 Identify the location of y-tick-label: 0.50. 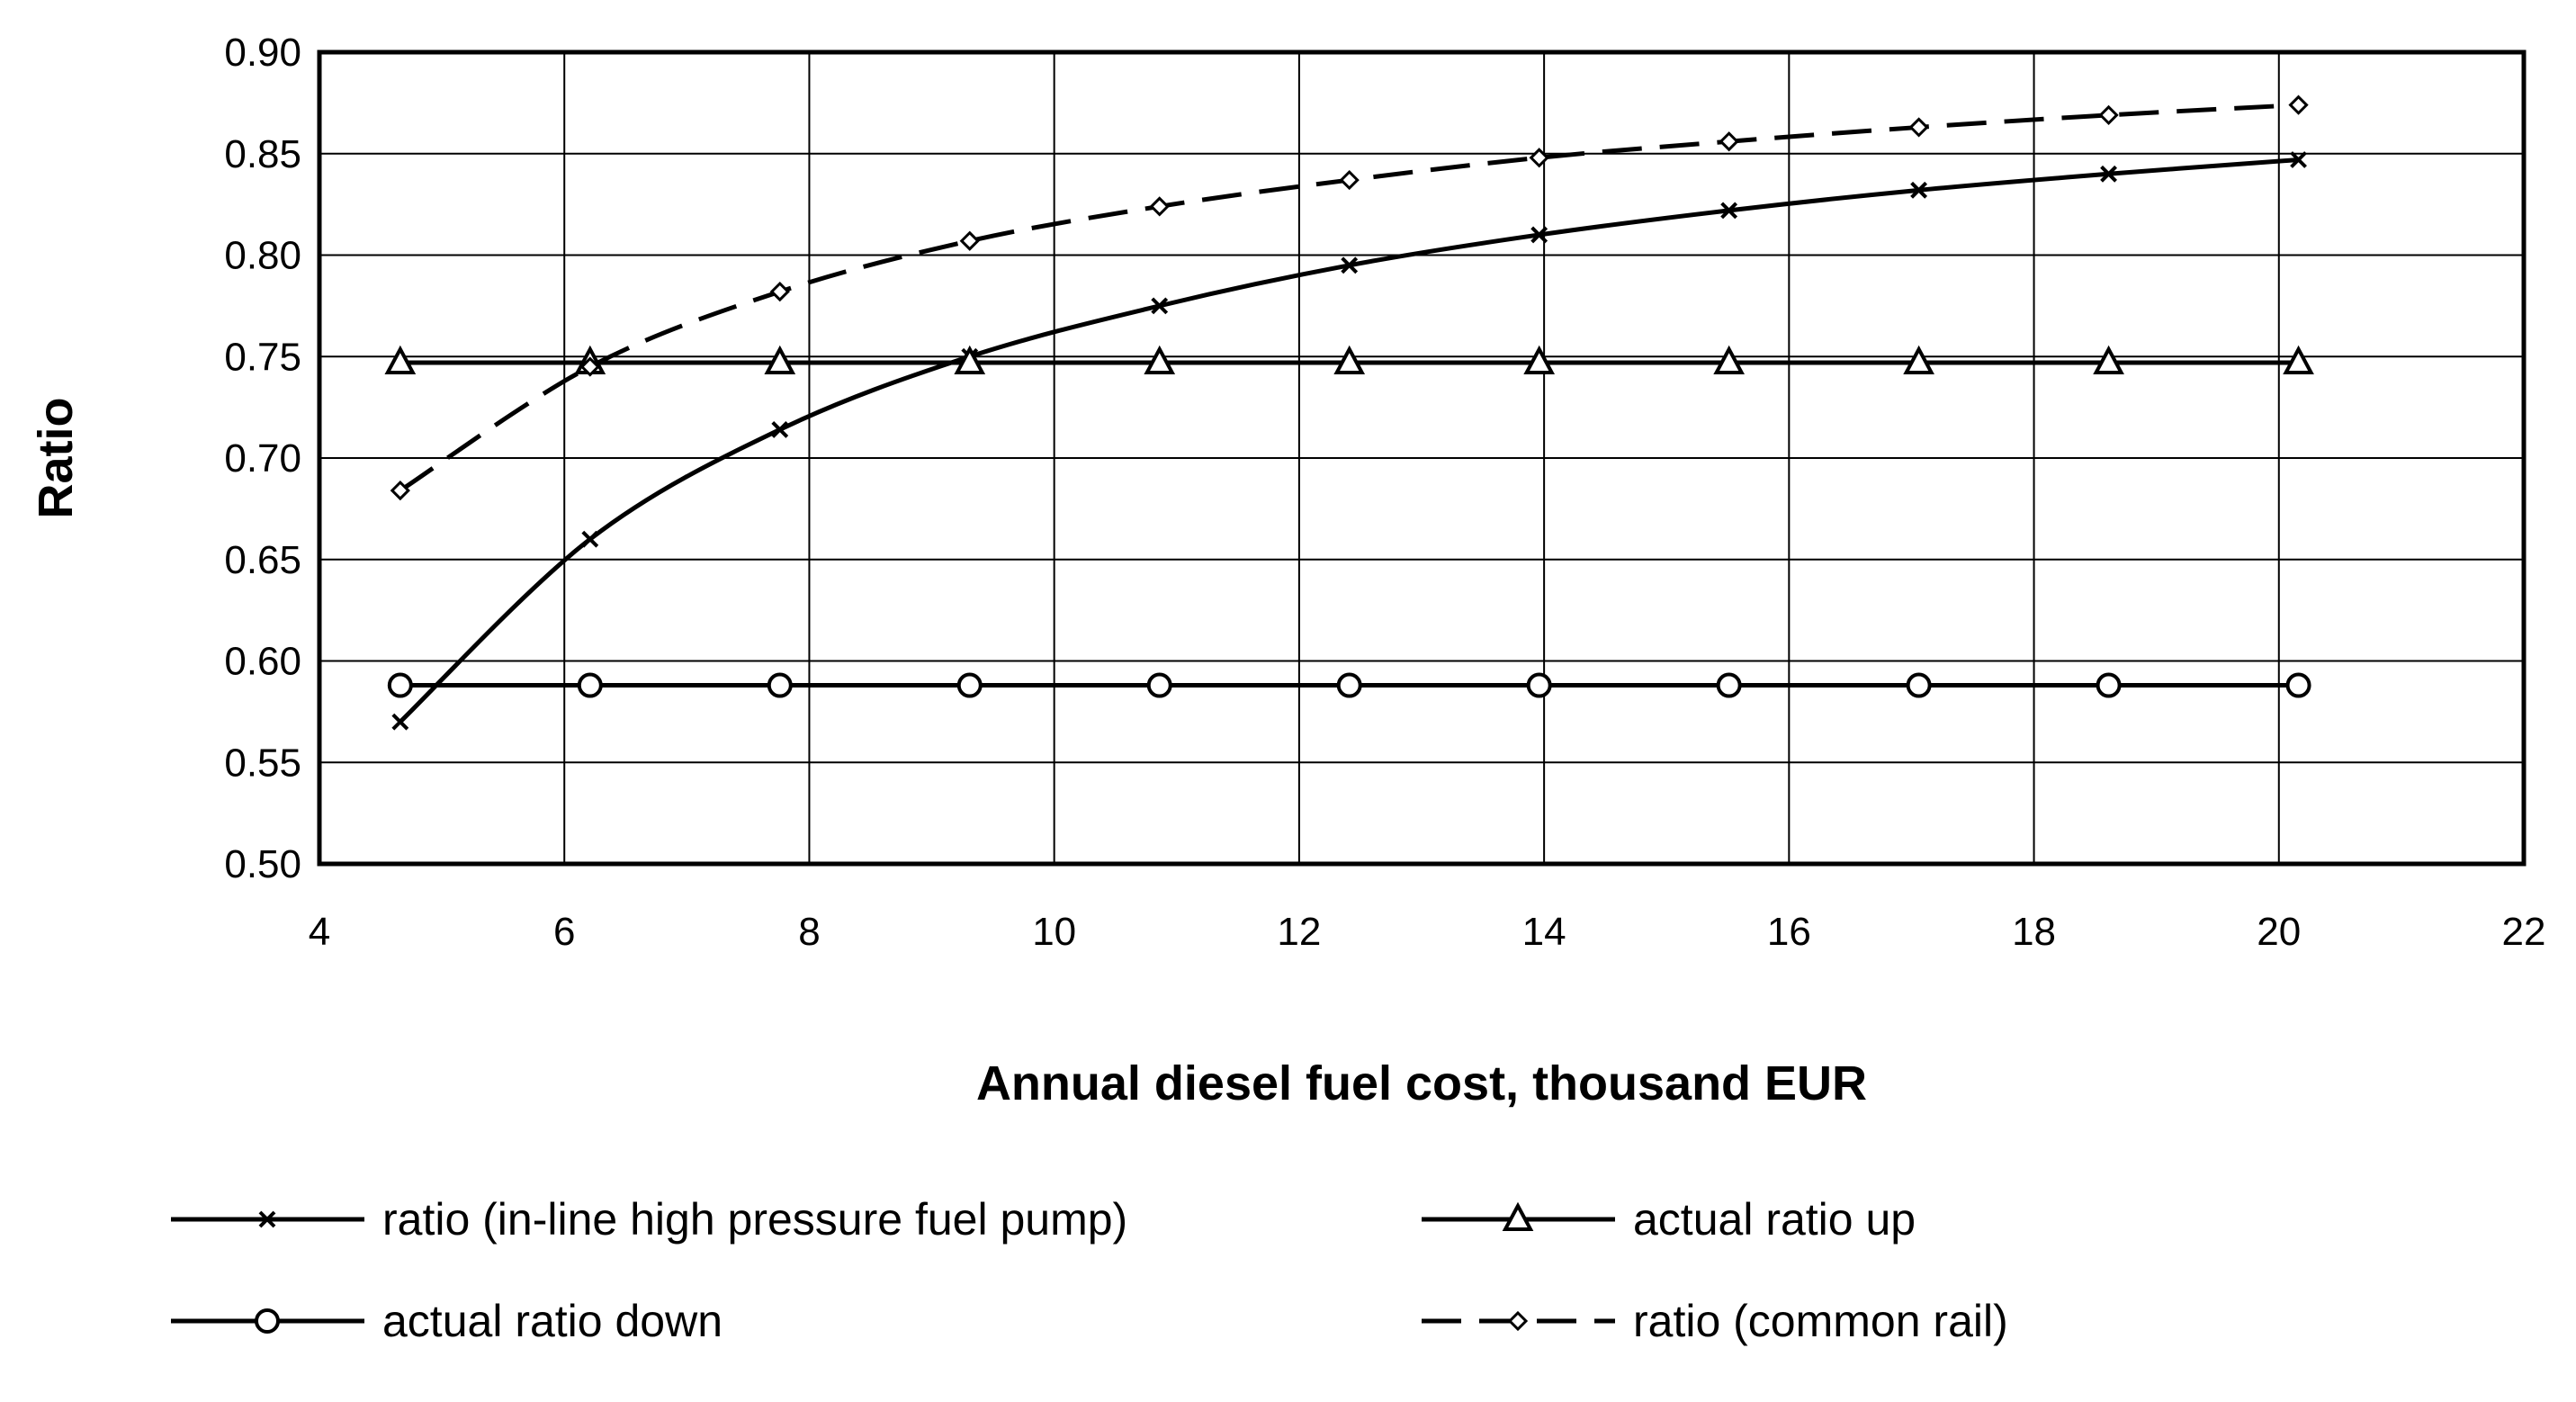
(263, 864).